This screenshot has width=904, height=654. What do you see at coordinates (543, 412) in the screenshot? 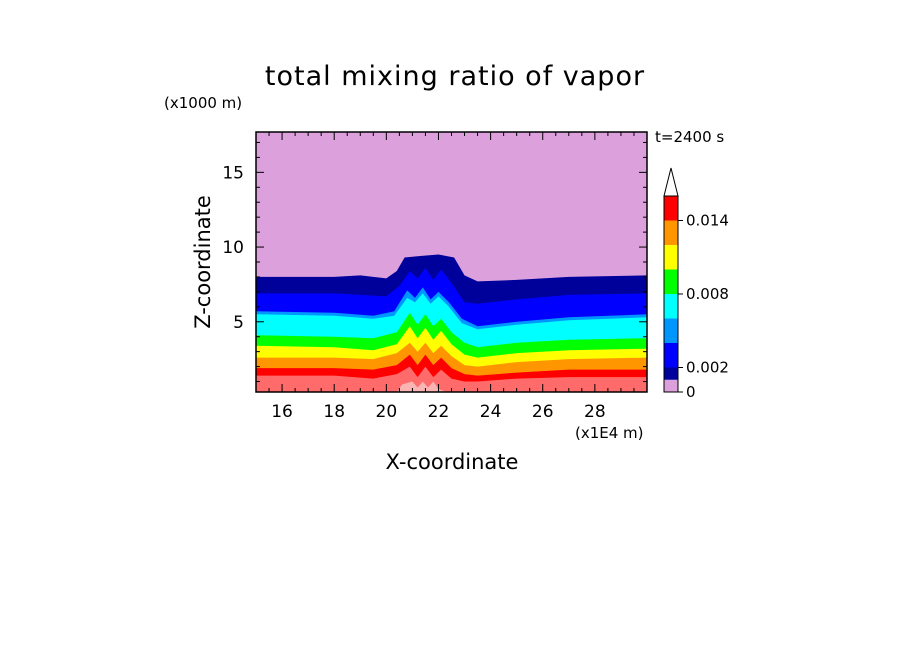
I see `x-tick-label: 26` at bounding box center [543, 412].